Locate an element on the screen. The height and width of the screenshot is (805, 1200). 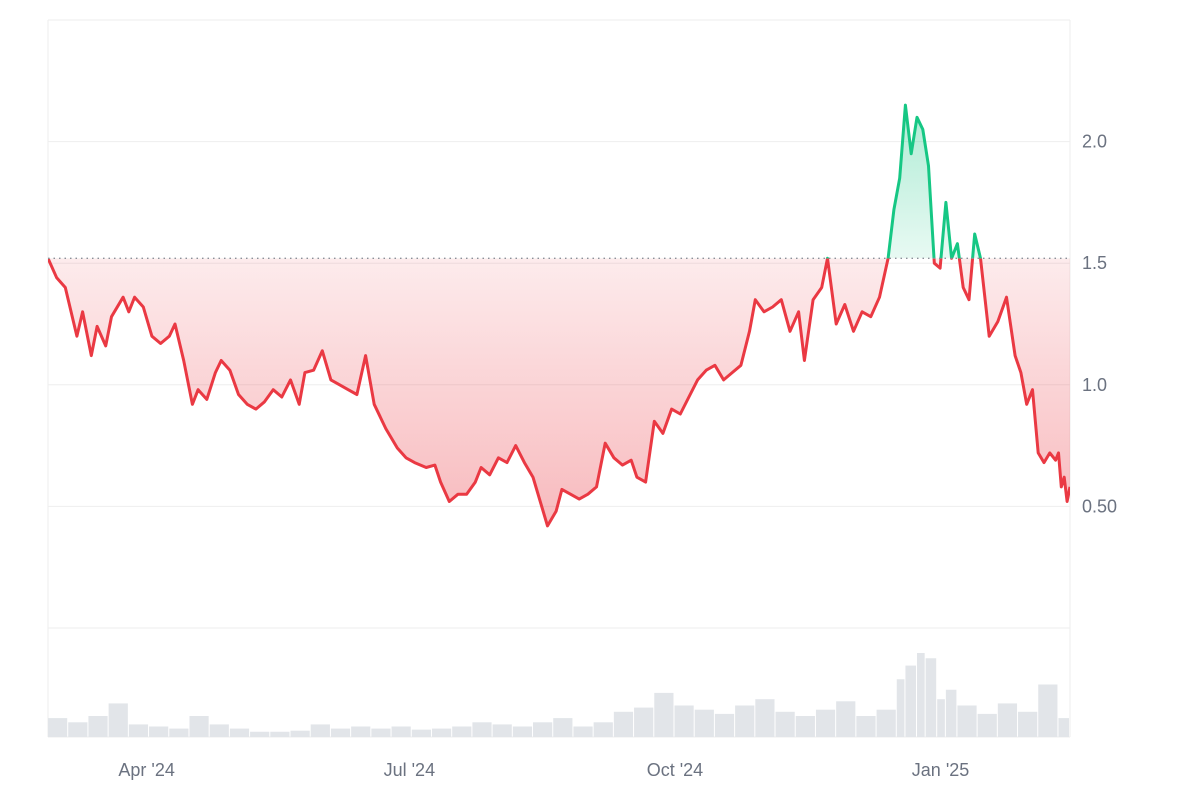
x-axis: Apr '24 Jul '24 Oct '24 Jan '25 is located at coordinates (543, 770).